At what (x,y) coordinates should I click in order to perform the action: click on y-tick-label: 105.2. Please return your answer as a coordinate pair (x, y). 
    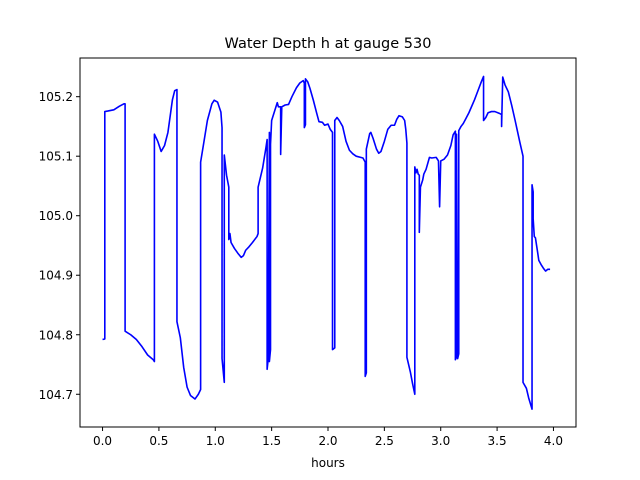
    Looking at the image, I should click on (56, 97).